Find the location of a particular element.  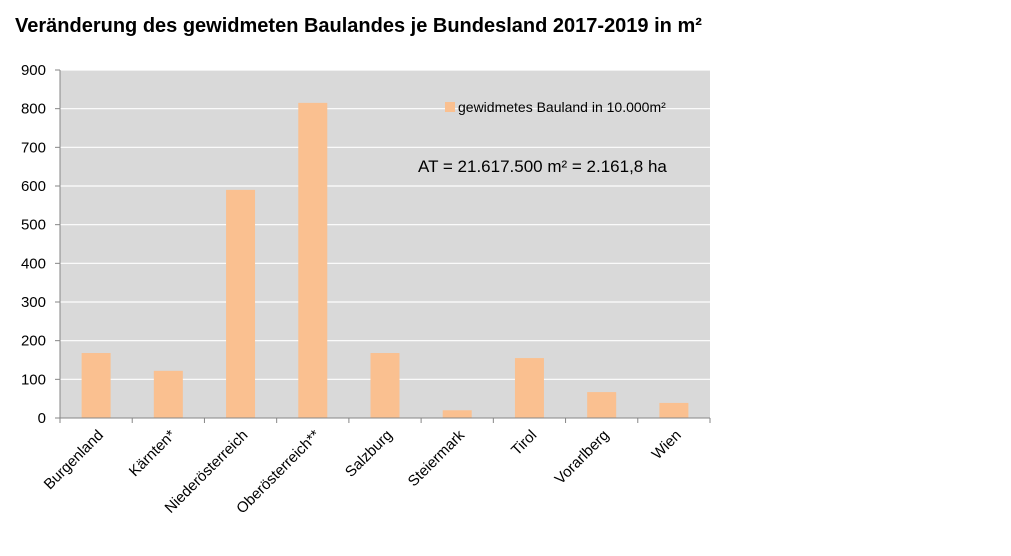

x-category-label: Salzburg is located at coordinates (369, 454).